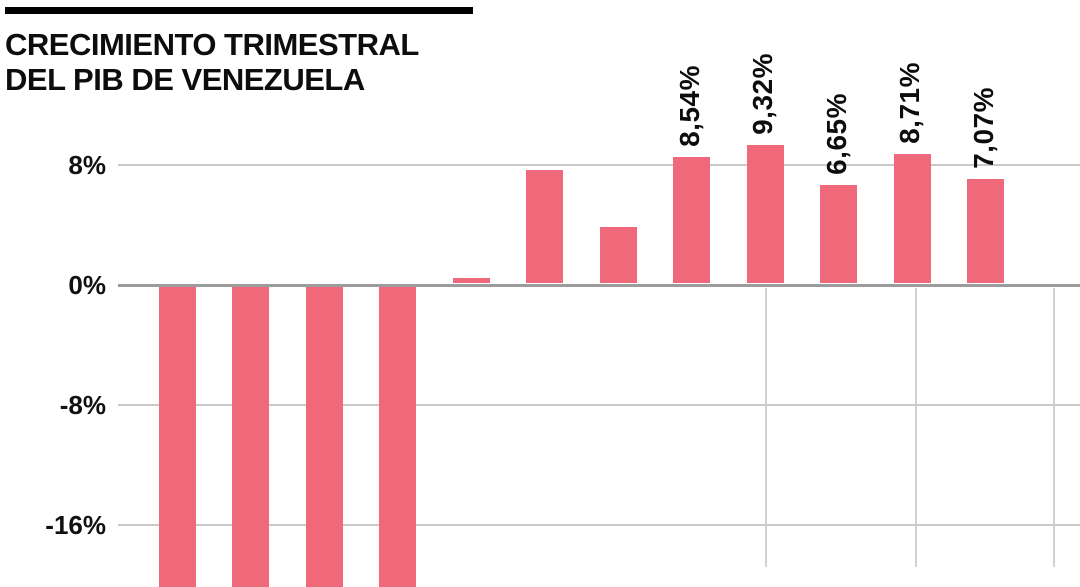 This screenshot has height=587, width=1080. I want to click on zero-axis-line, so click(599, 285).